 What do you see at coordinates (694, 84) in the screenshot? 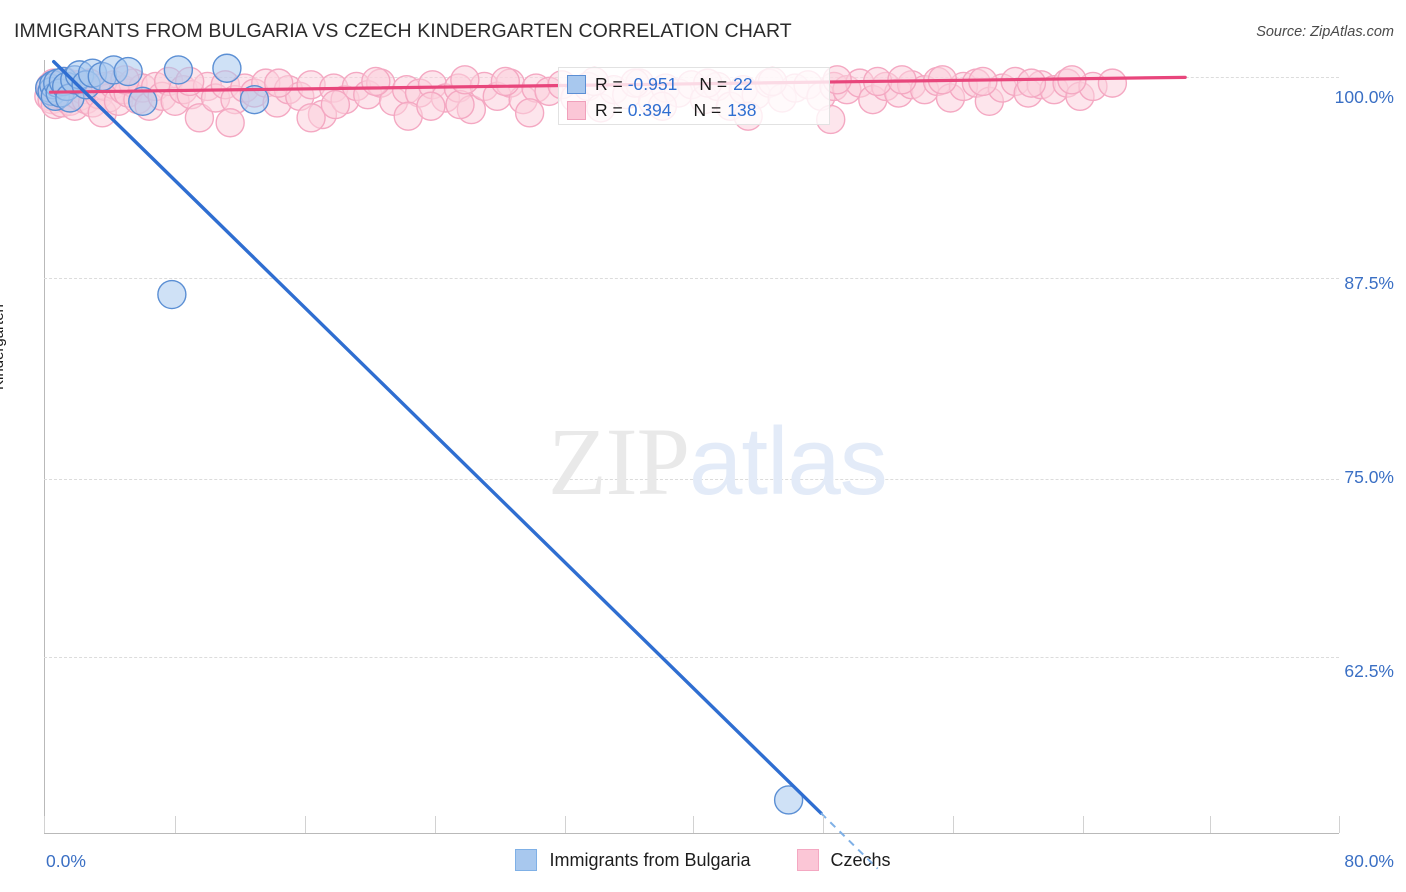
I see `stats-row-bulgaria: R = -0.951 N = 22` at bounding box center [694, 84].